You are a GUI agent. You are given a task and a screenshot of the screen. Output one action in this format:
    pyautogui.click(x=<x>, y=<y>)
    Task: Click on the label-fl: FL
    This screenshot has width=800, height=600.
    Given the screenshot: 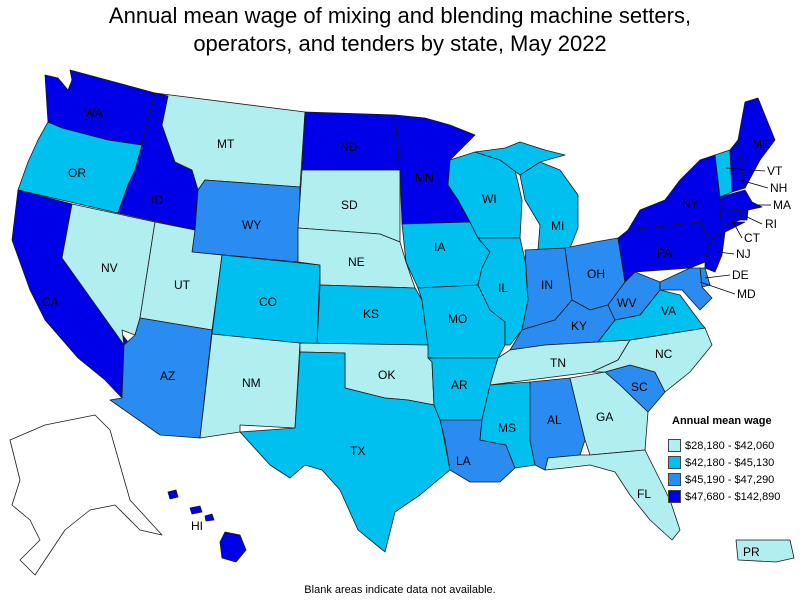 What is the action you would take?
    pyautogui.click(x=644, y=494)
    